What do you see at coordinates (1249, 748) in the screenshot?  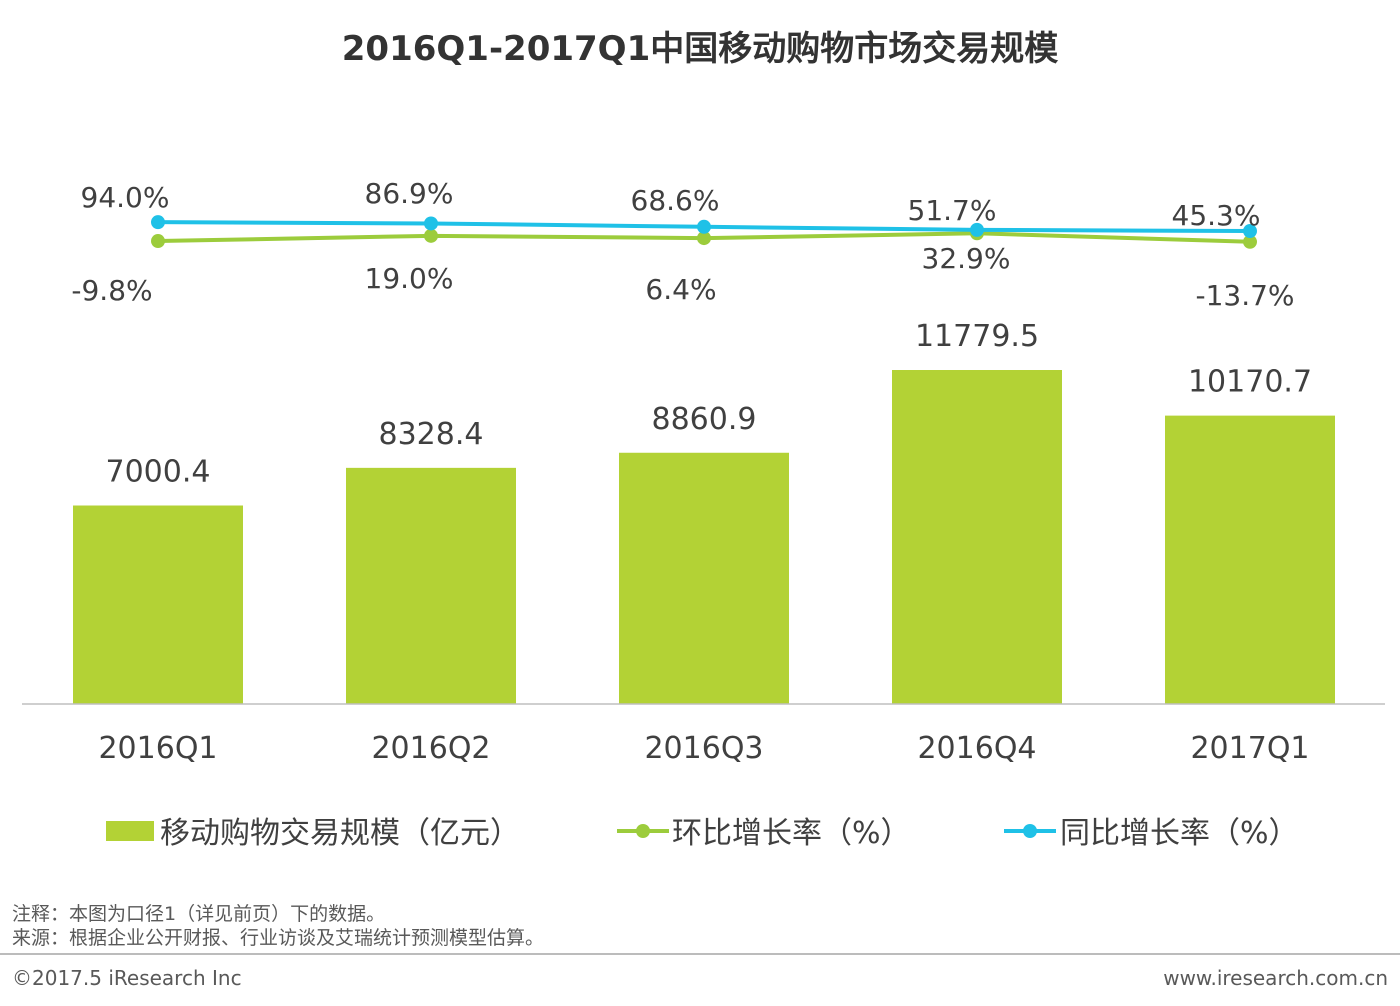 I see `x-tick-2017Q1: 2017Q1` at bounding box center [1249, 748].